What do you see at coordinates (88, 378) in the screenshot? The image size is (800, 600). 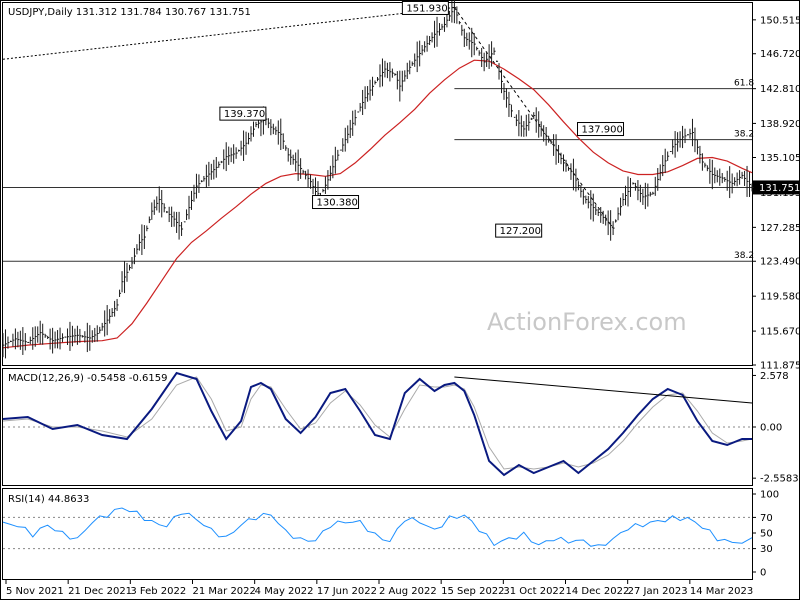 I see `macd-header: MACD(12,26,9) -0.5458 -0.6159` at bounding box center [88, 378].